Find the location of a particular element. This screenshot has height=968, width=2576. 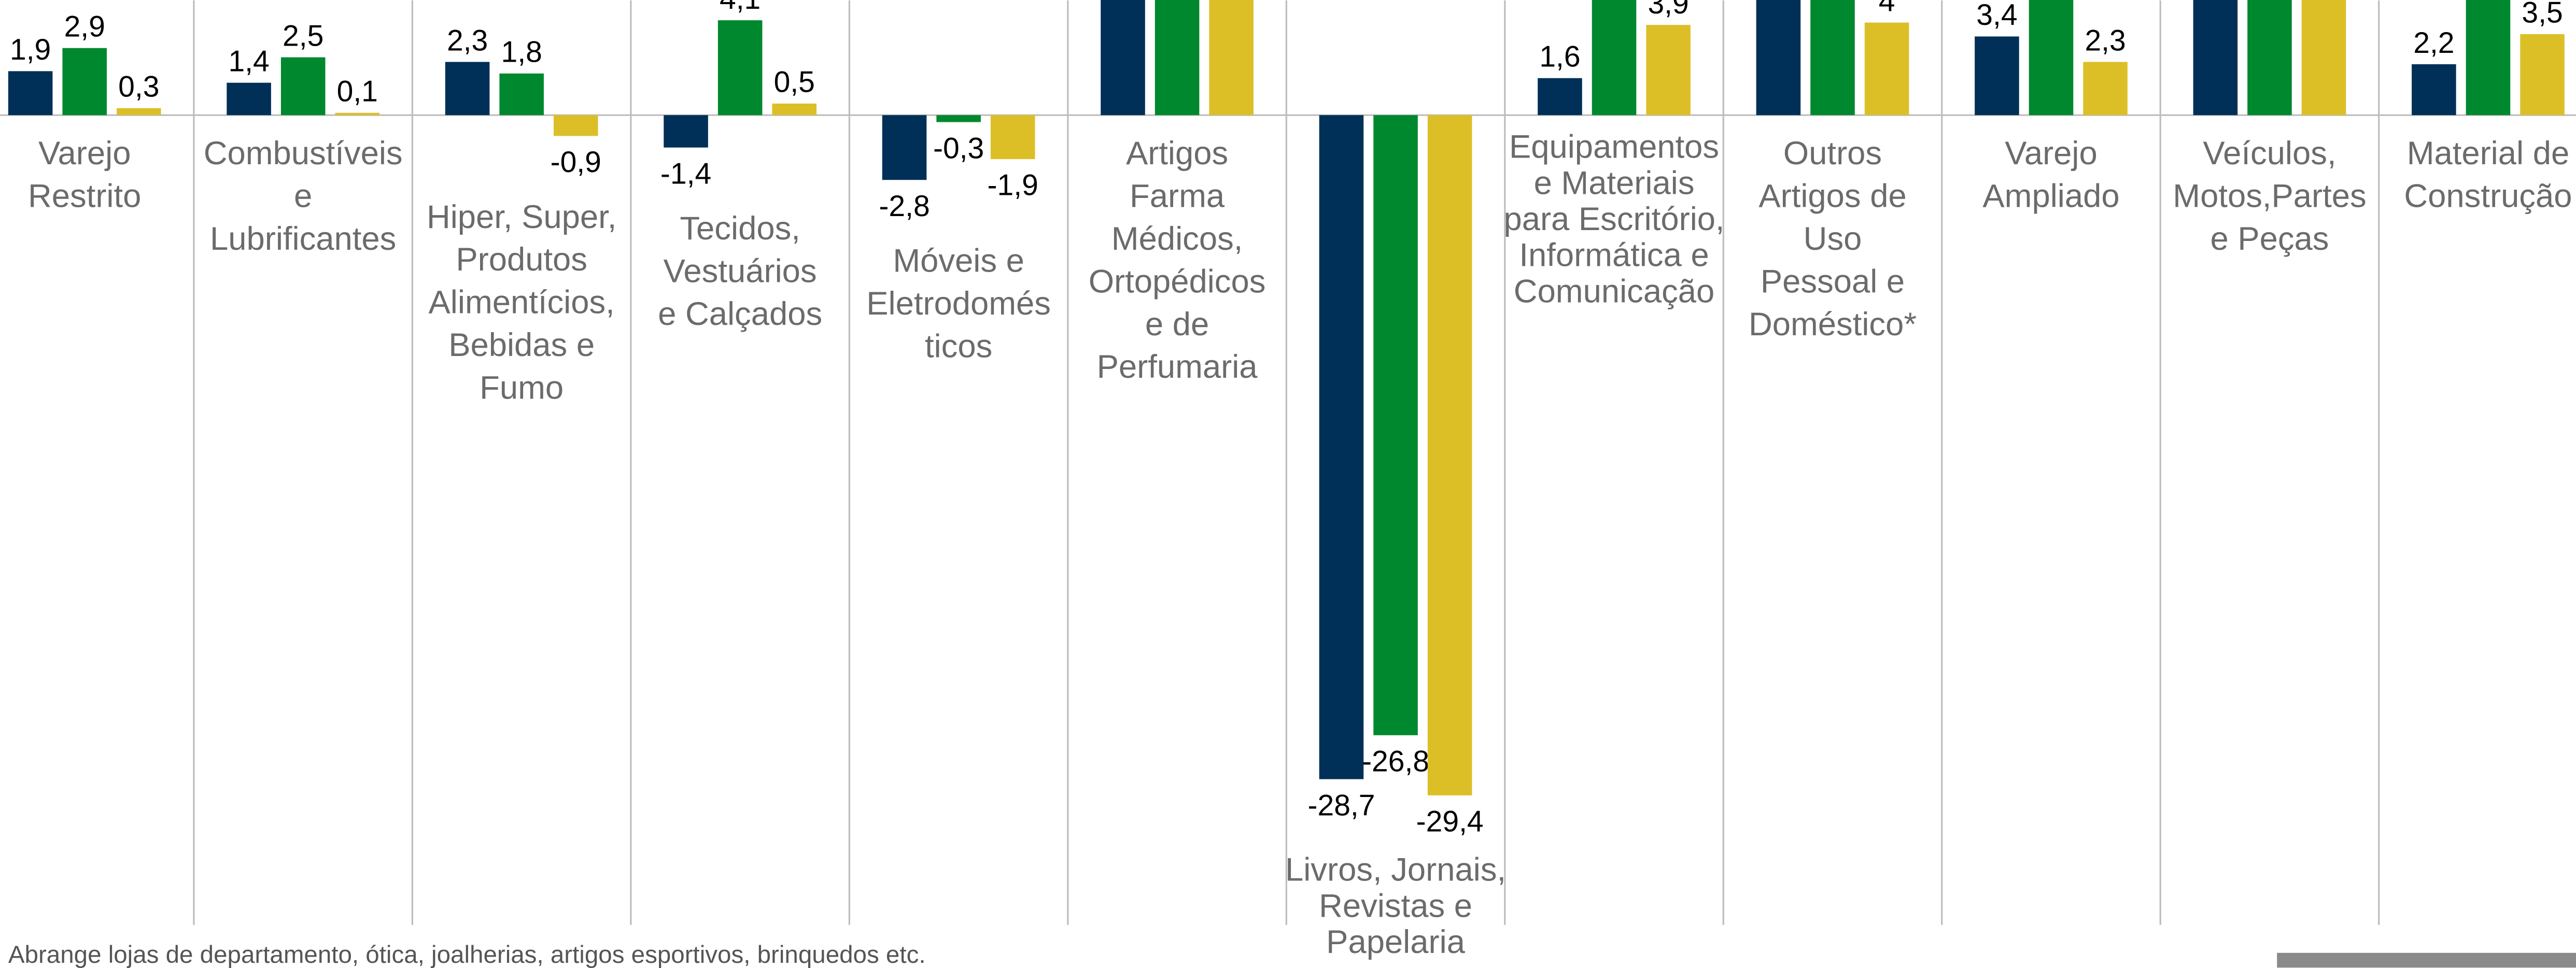

value-label: -0,3 is located at coordinates (958, 148).